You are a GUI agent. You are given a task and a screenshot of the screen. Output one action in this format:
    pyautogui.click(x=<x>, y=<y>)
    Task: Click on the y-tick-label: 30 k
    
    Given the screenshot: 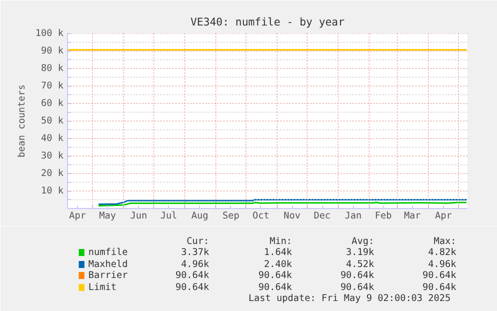 What is the action you would take?
    pyautogui.click(x=52, y=156)
    